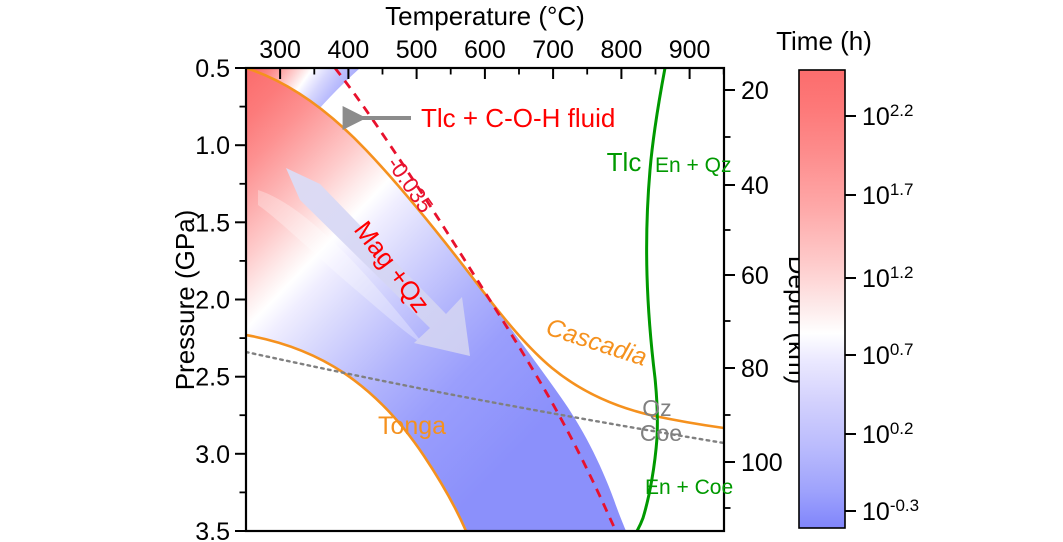  I want to click on x-tick-labels: 300 400 500 600 700 800 900, so click(484, 50).